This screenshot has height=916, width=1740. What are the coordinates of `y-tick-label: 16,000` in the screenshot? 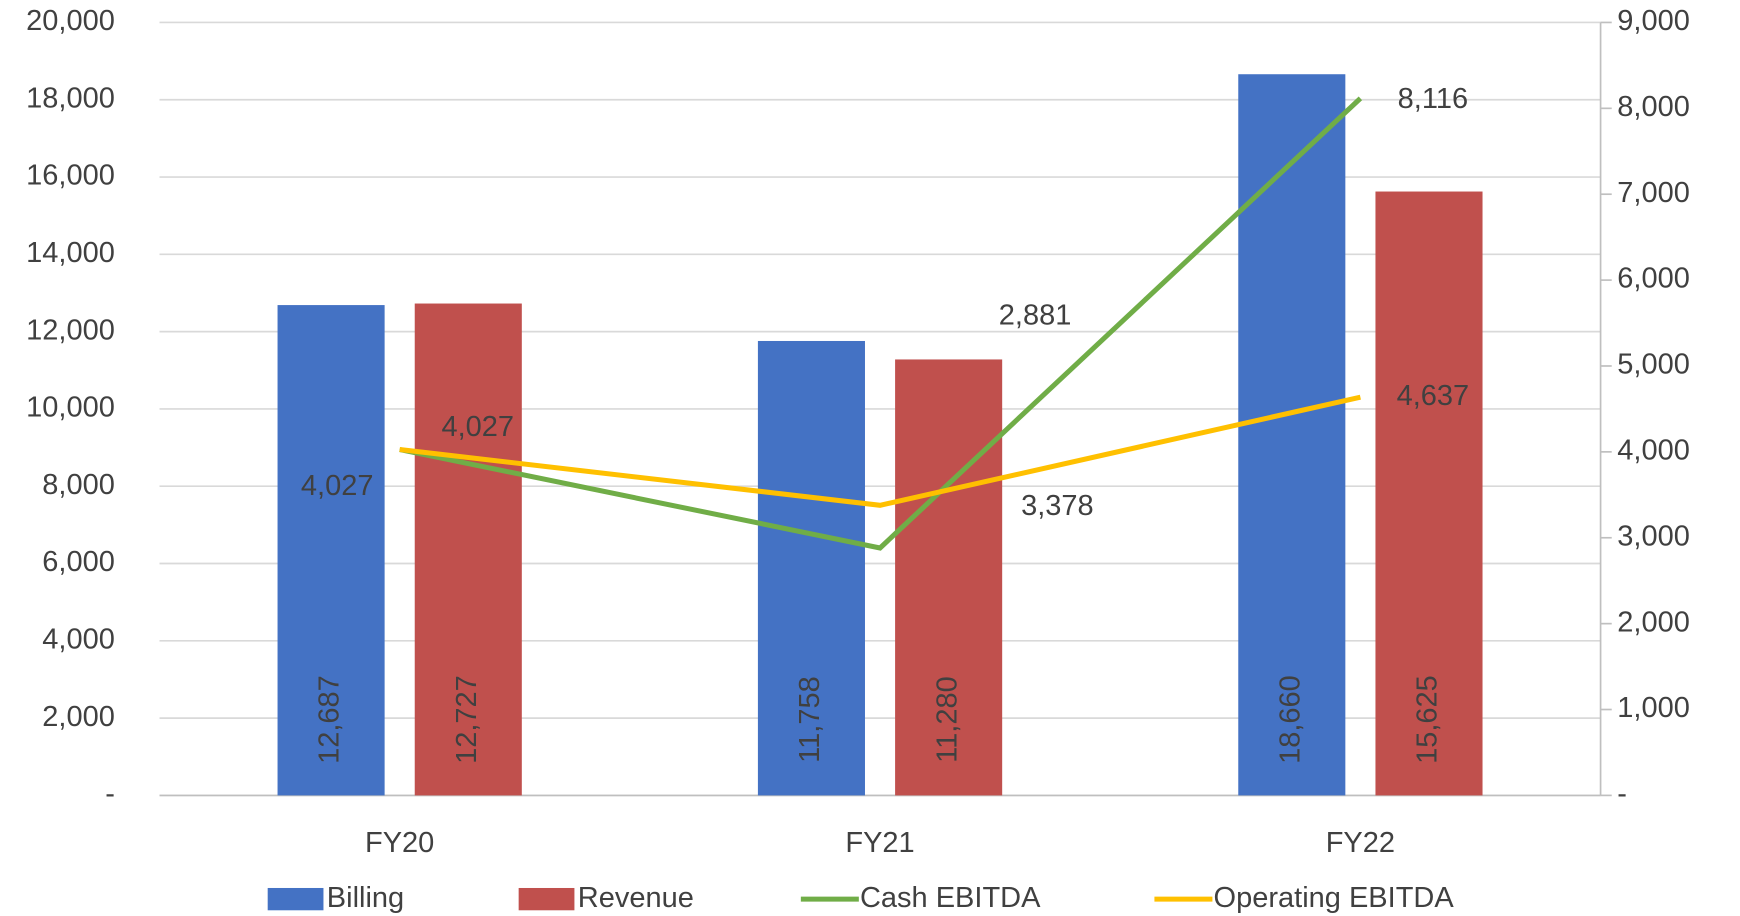 It's located at (70, 176).